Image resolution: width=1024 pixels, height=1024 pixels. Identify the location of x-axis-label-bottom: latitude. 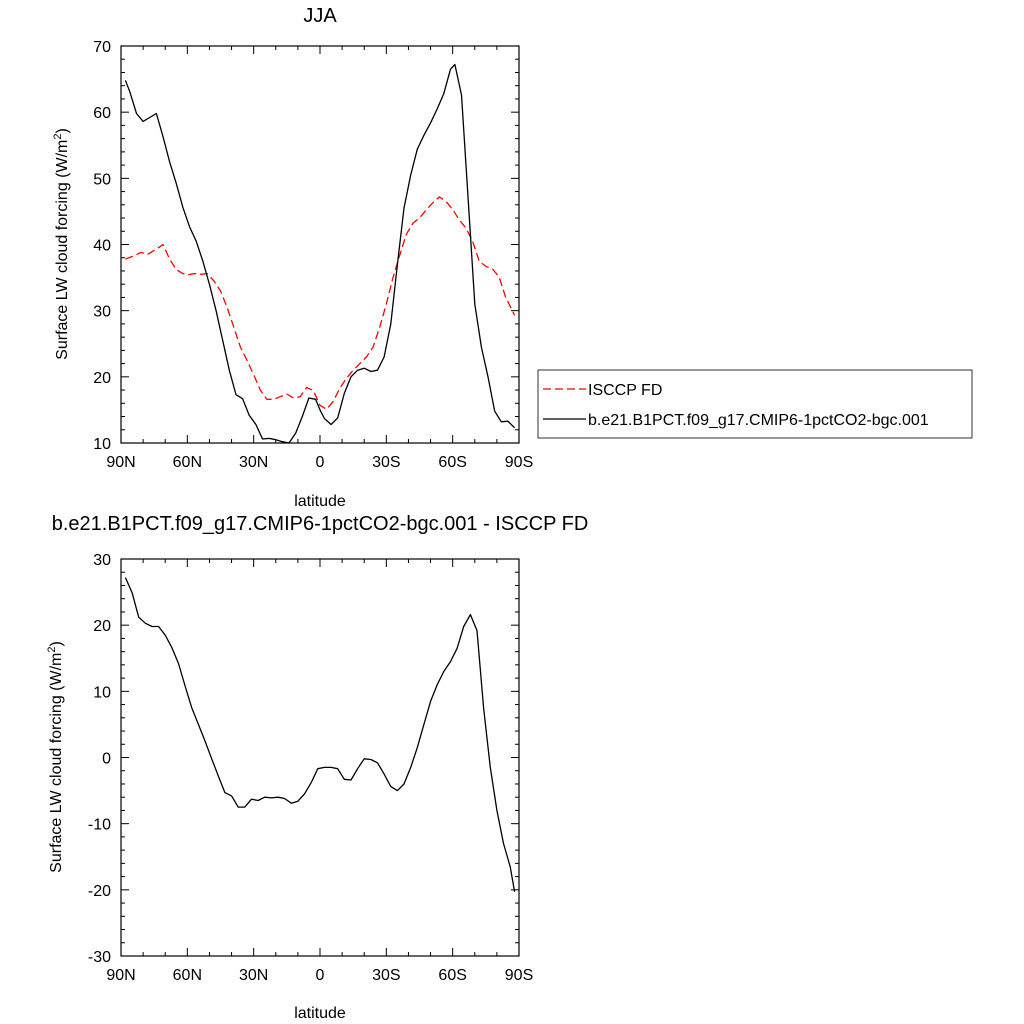
(320, 1013).